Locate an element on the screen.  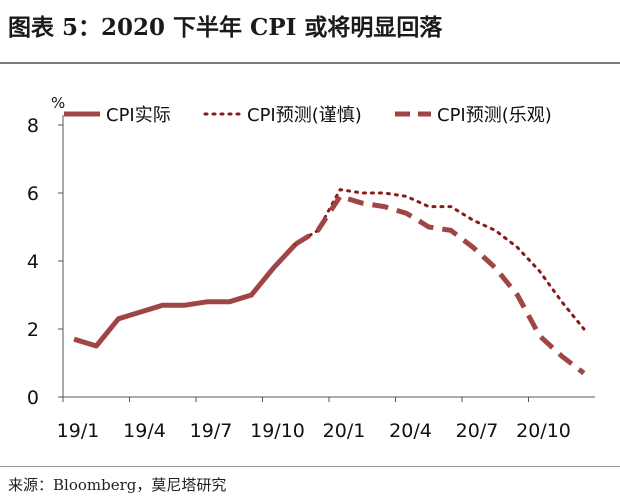
source-divider is located at coordinates (310, 466).